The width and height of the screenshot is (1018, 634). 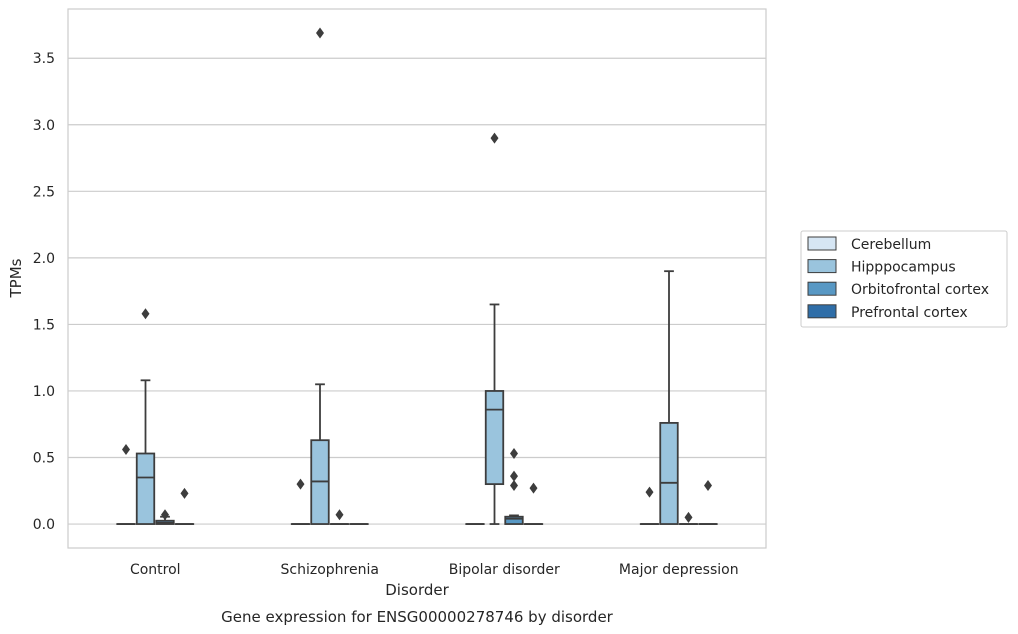 I want to click on y-tick-label: 3.0, so click(x=44, y=126).